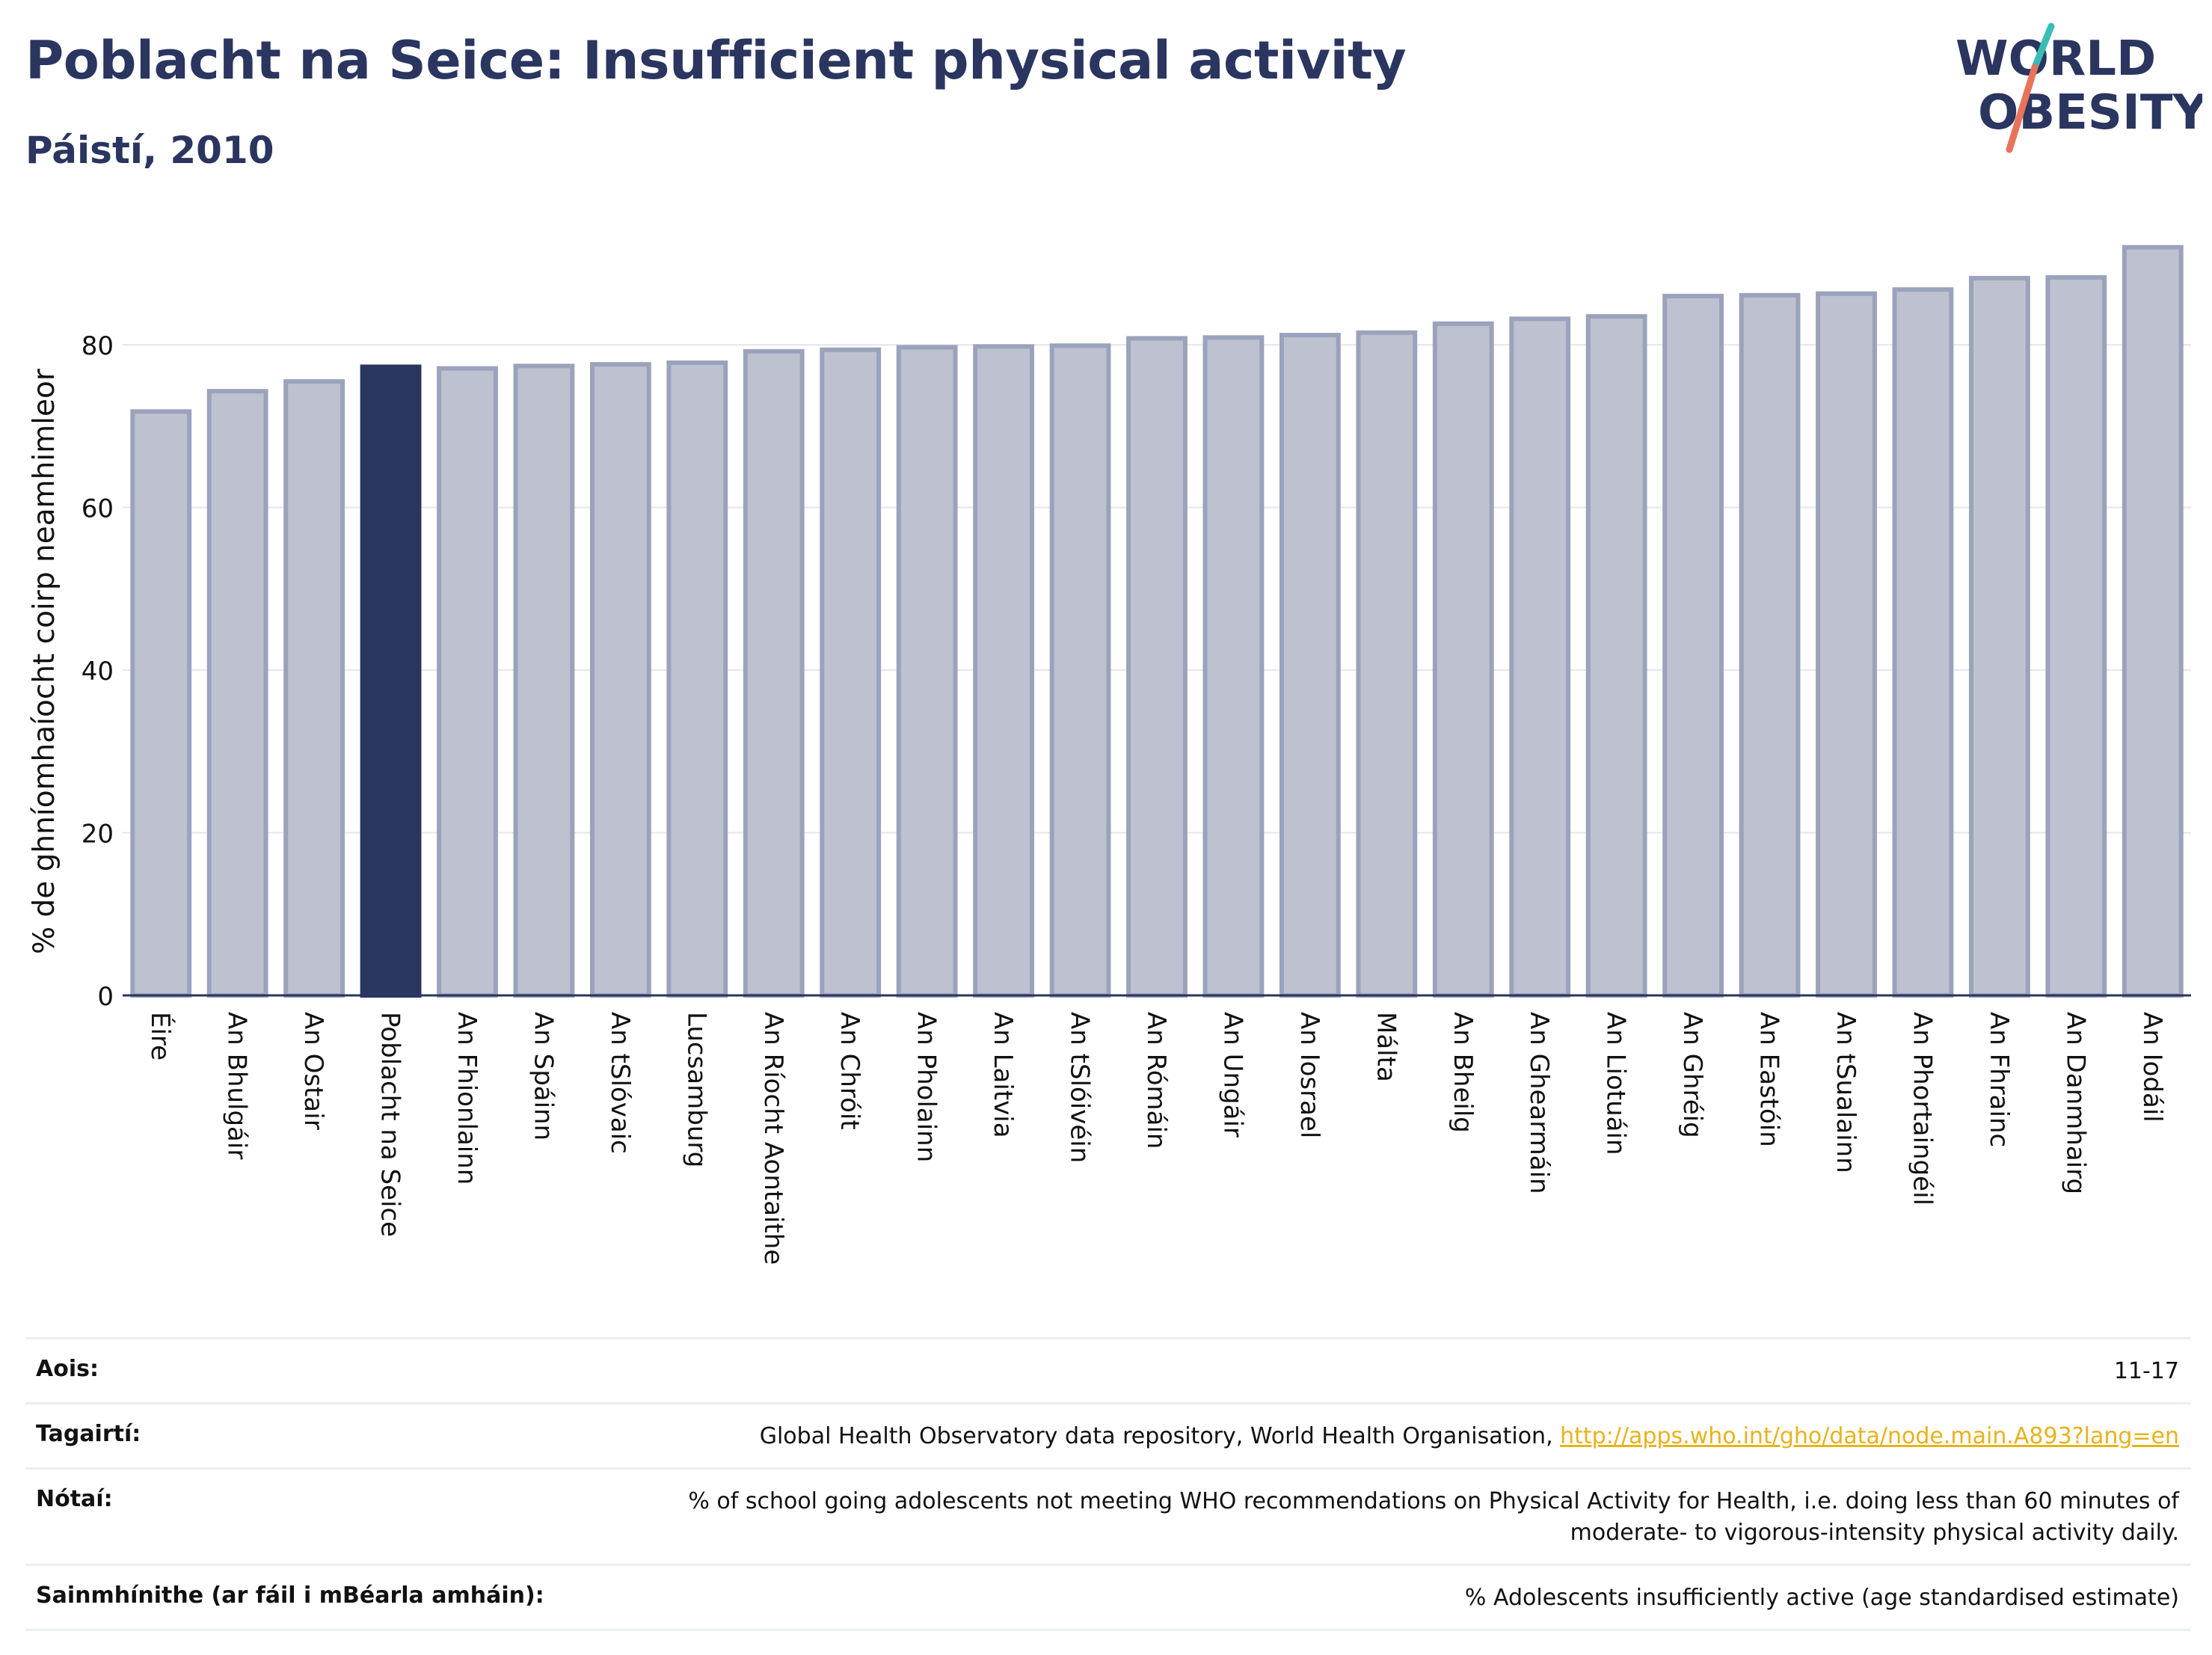 The image size is (2212, 1655). What do you see at coordinates (67, 1369) in the screenshot?
I see `info-label-age: Aois:` at bounding box center [67, 1369].